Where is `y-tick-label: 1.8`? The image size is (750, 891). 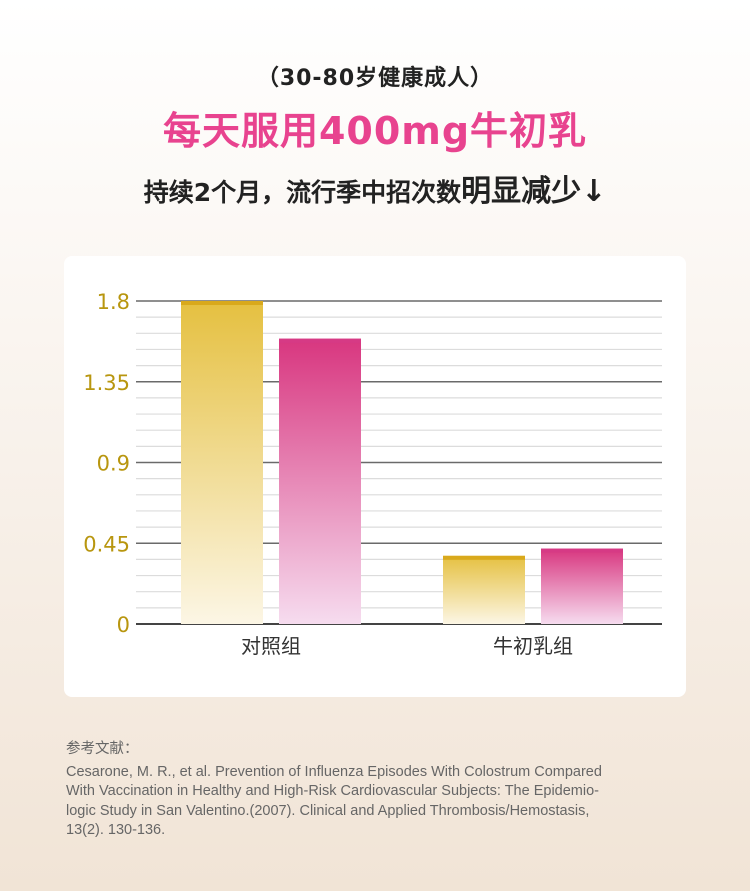
y-tick-label: 1.8 is located at coordinates (113, 302).